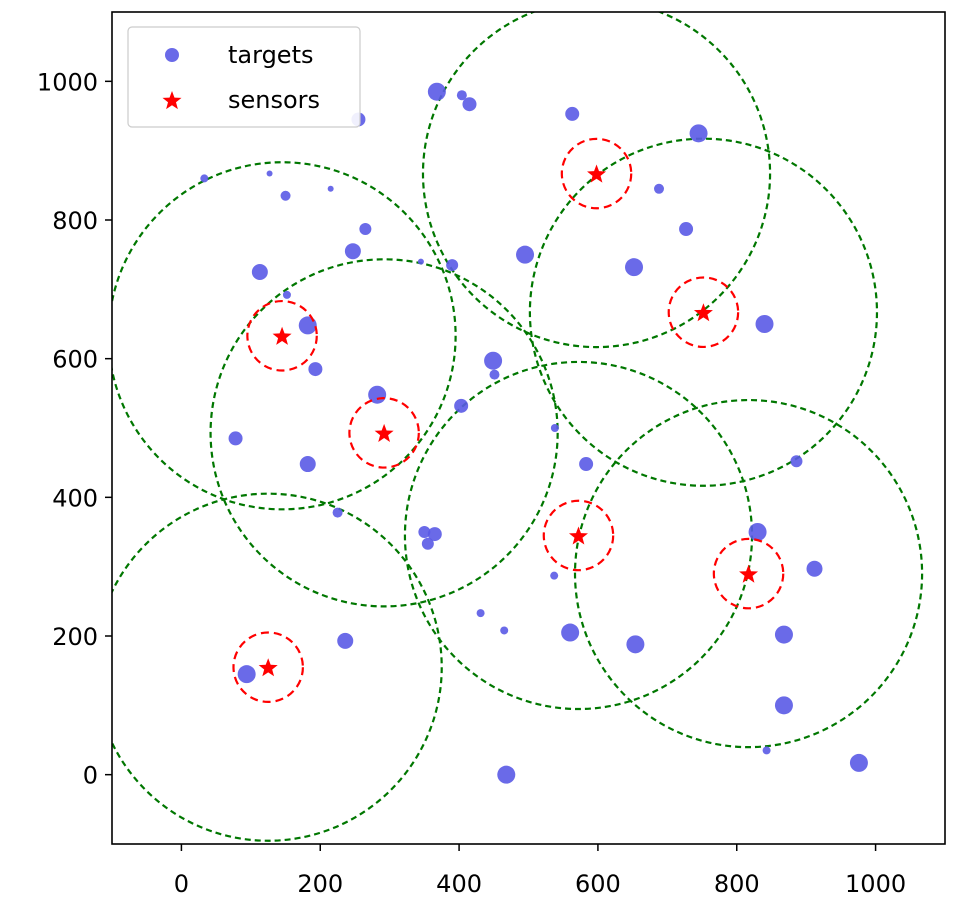  I want to click on legend-box, so click(244, 77).